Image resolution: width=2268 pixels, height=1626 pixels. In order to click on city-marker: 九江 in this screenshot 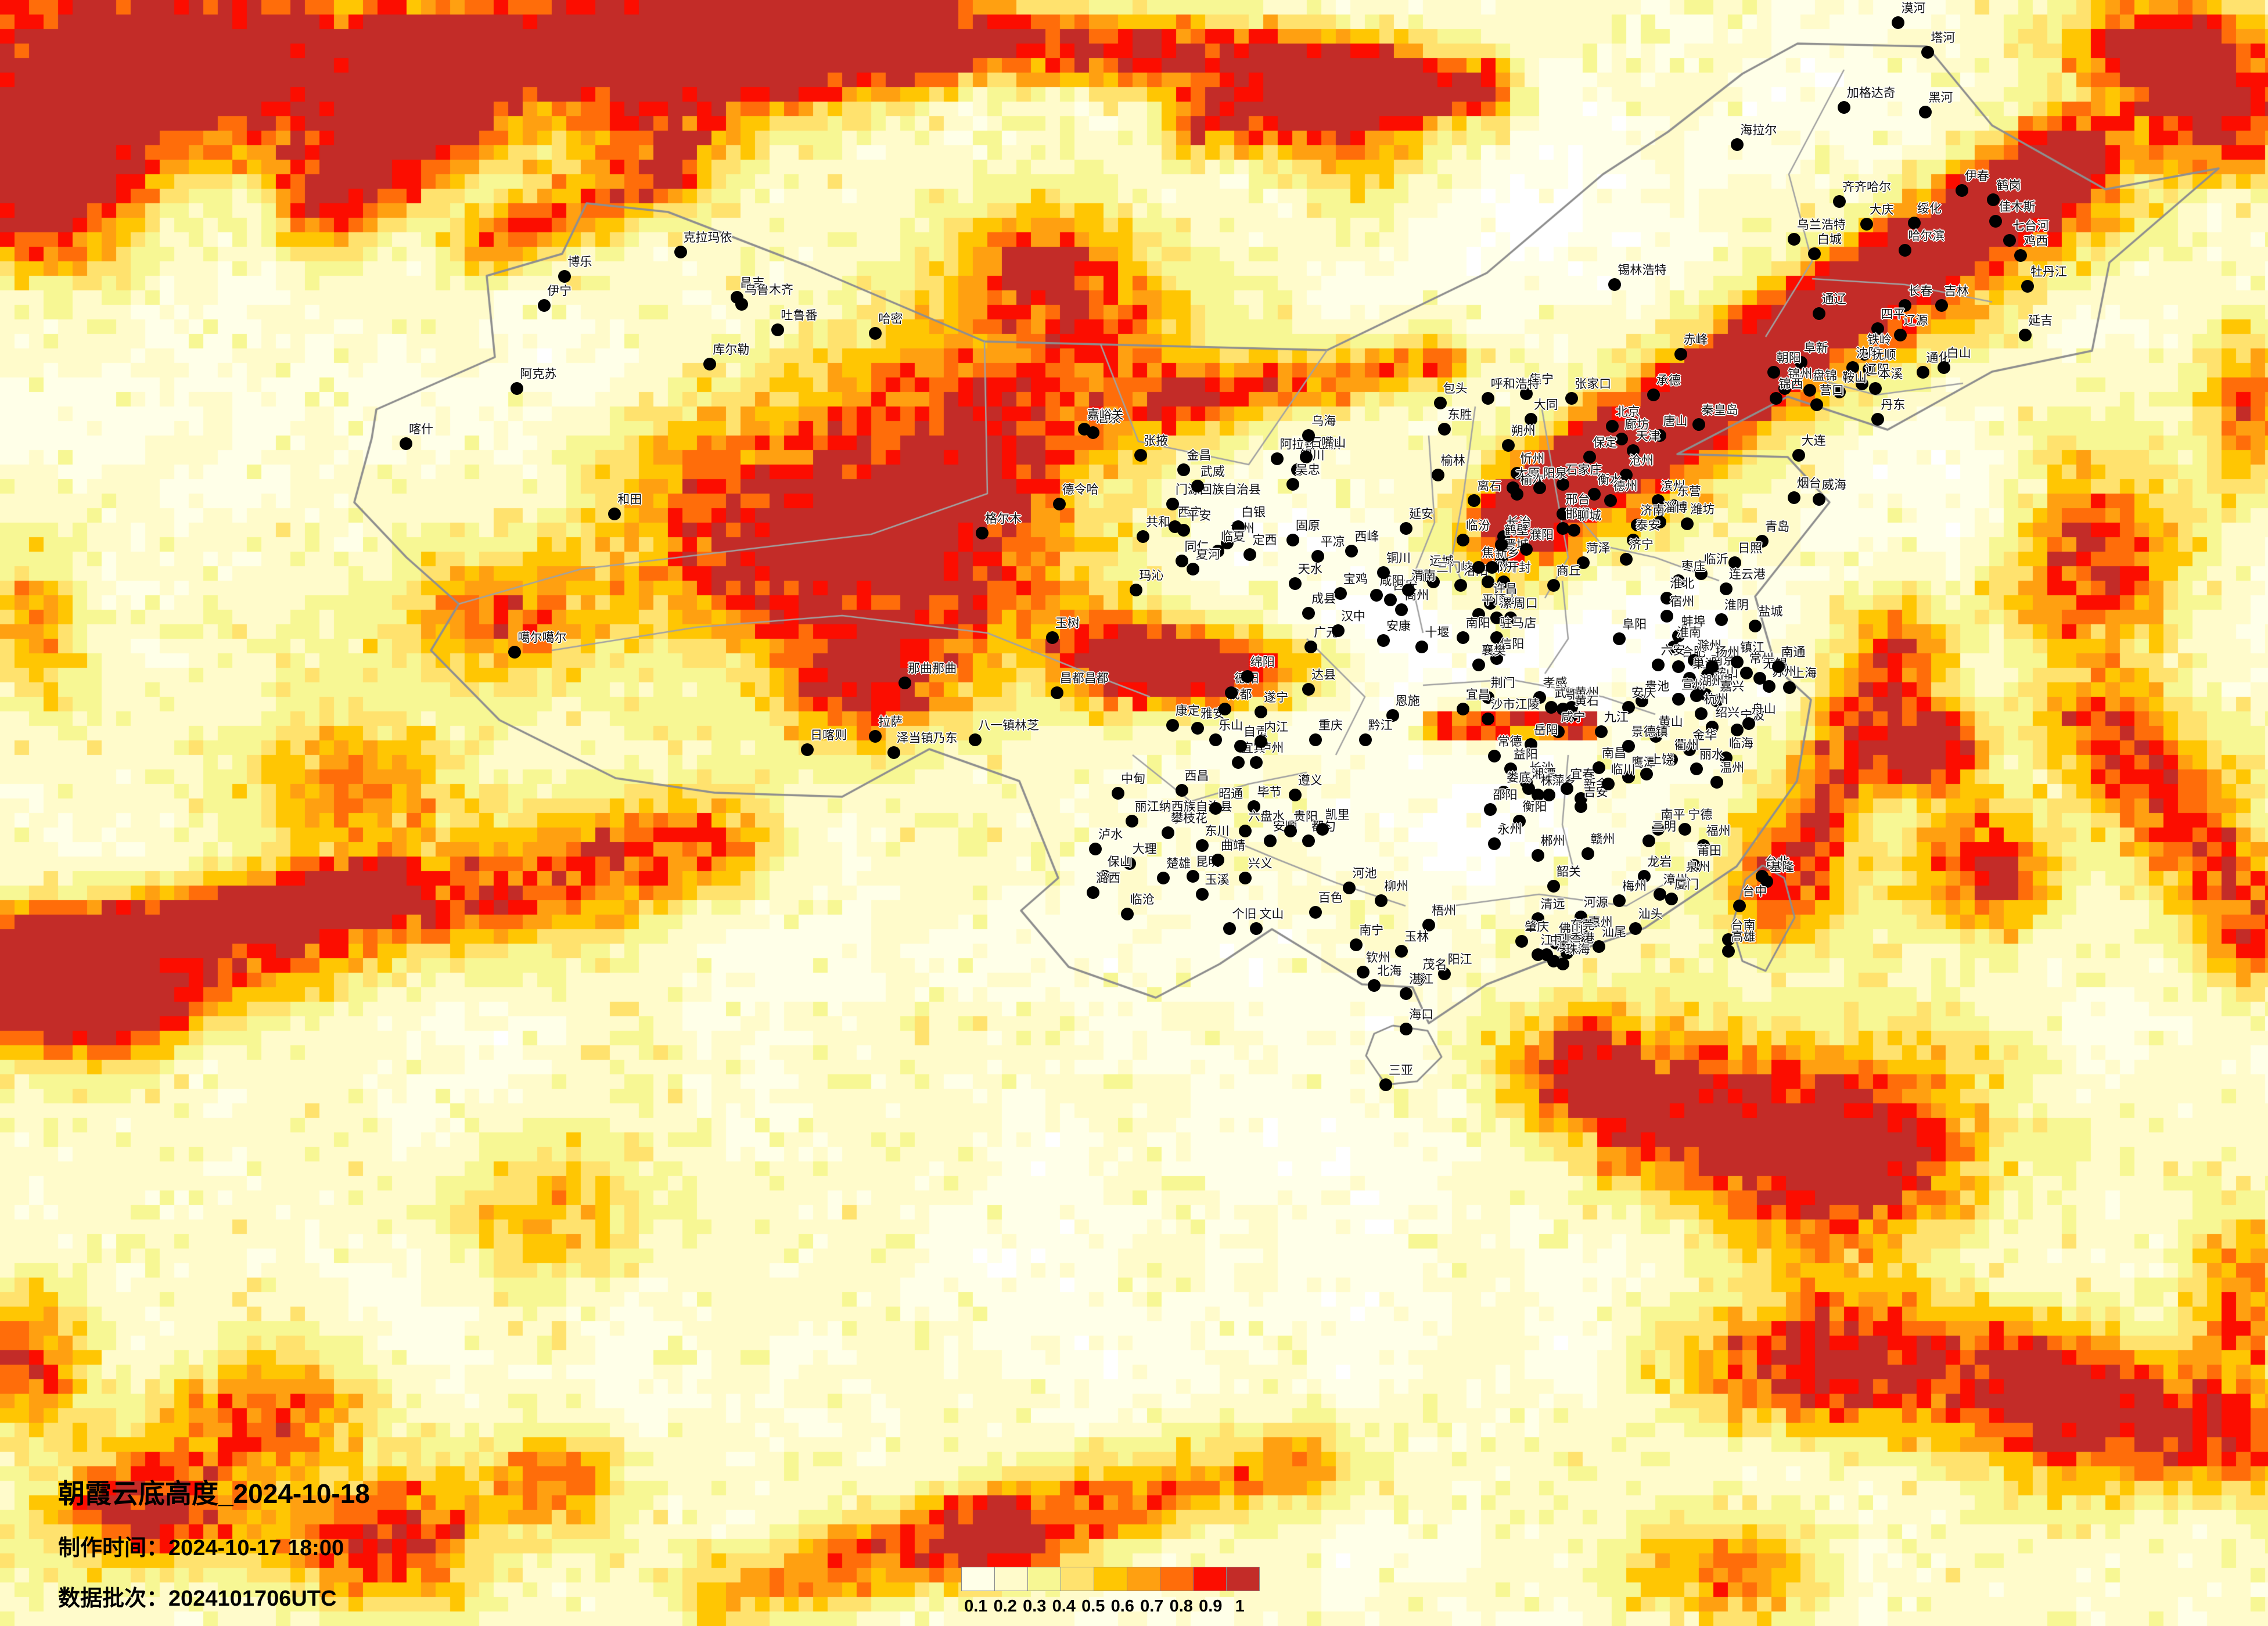, I will do `click(1611, 724)`.